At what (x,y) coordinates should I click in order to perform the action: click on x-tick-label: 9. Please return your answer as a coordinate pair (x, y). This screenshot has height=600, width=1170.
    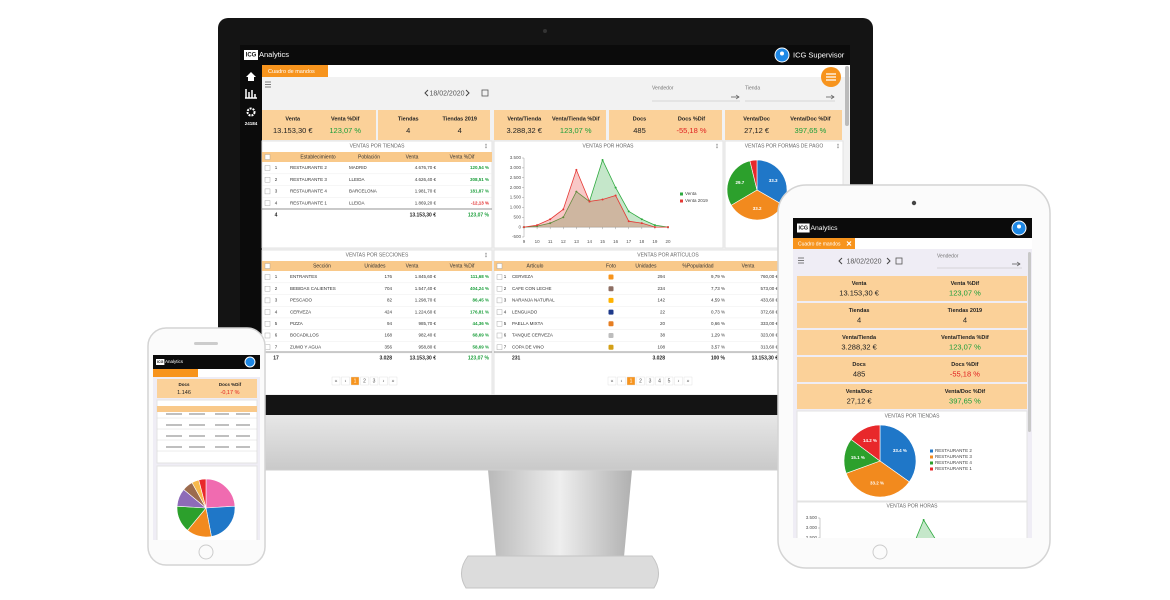
    Looking at the image, I should click on (524, 241).